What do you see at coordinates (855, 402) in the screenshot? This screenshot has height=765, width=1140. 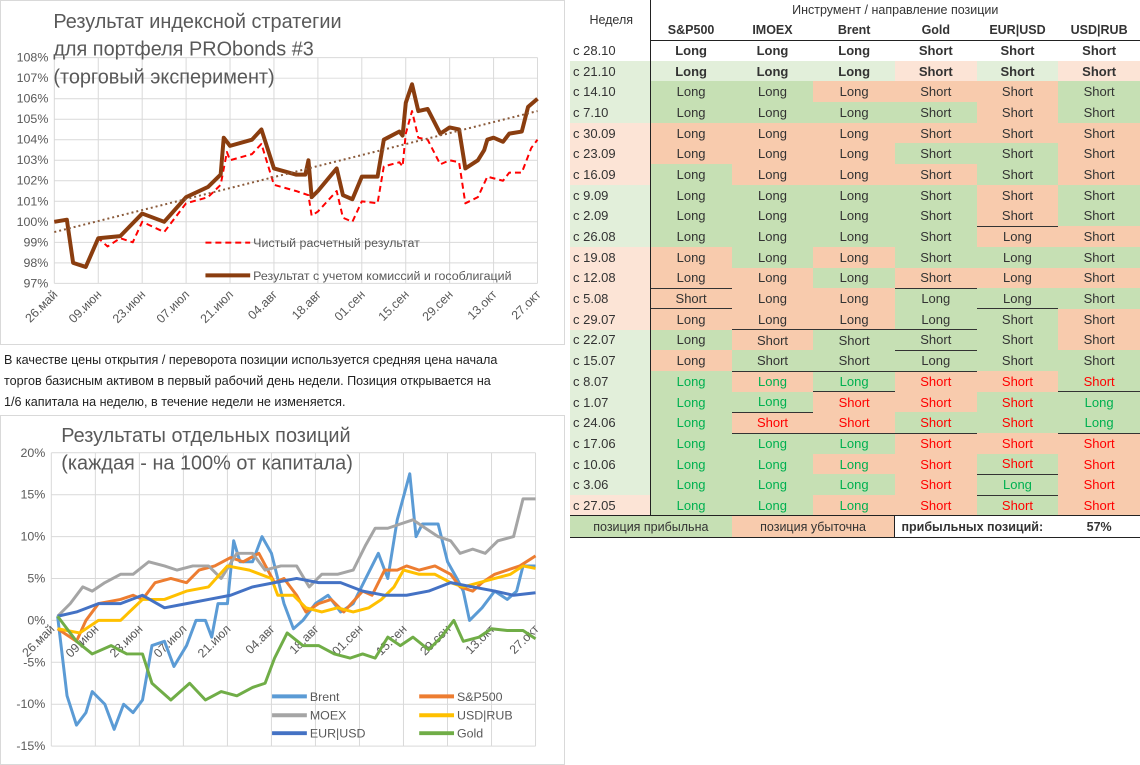 I see `table-row: с 1.07 Long Long Short Short Short Long` at bounding box center [855, 402].